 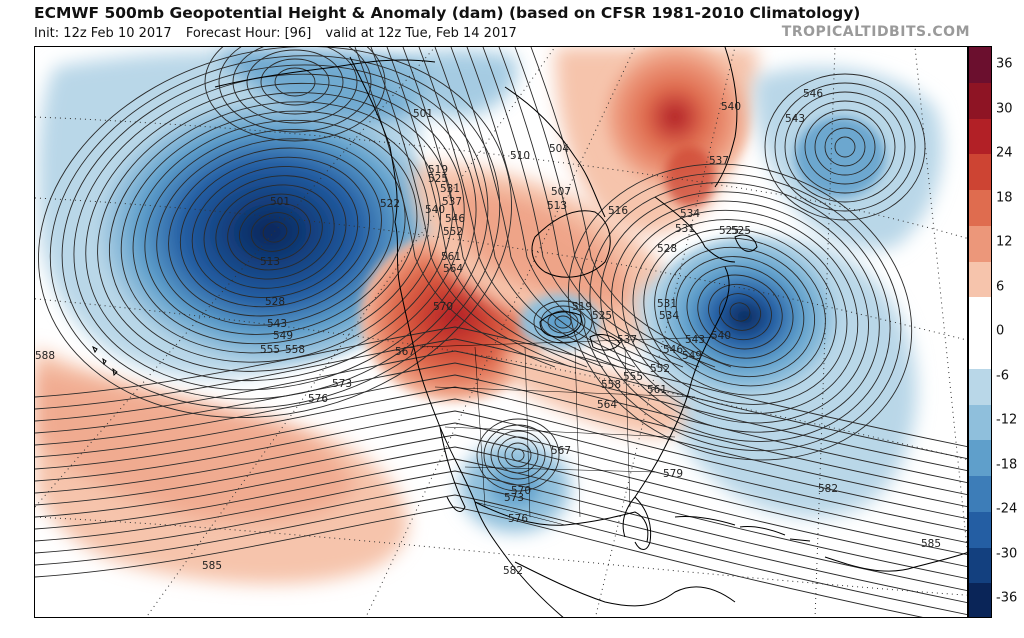 What do you see at coordinates (561, 192) in the screenshot?
I see `contour-label: 507` at bounding box center [561, 192].